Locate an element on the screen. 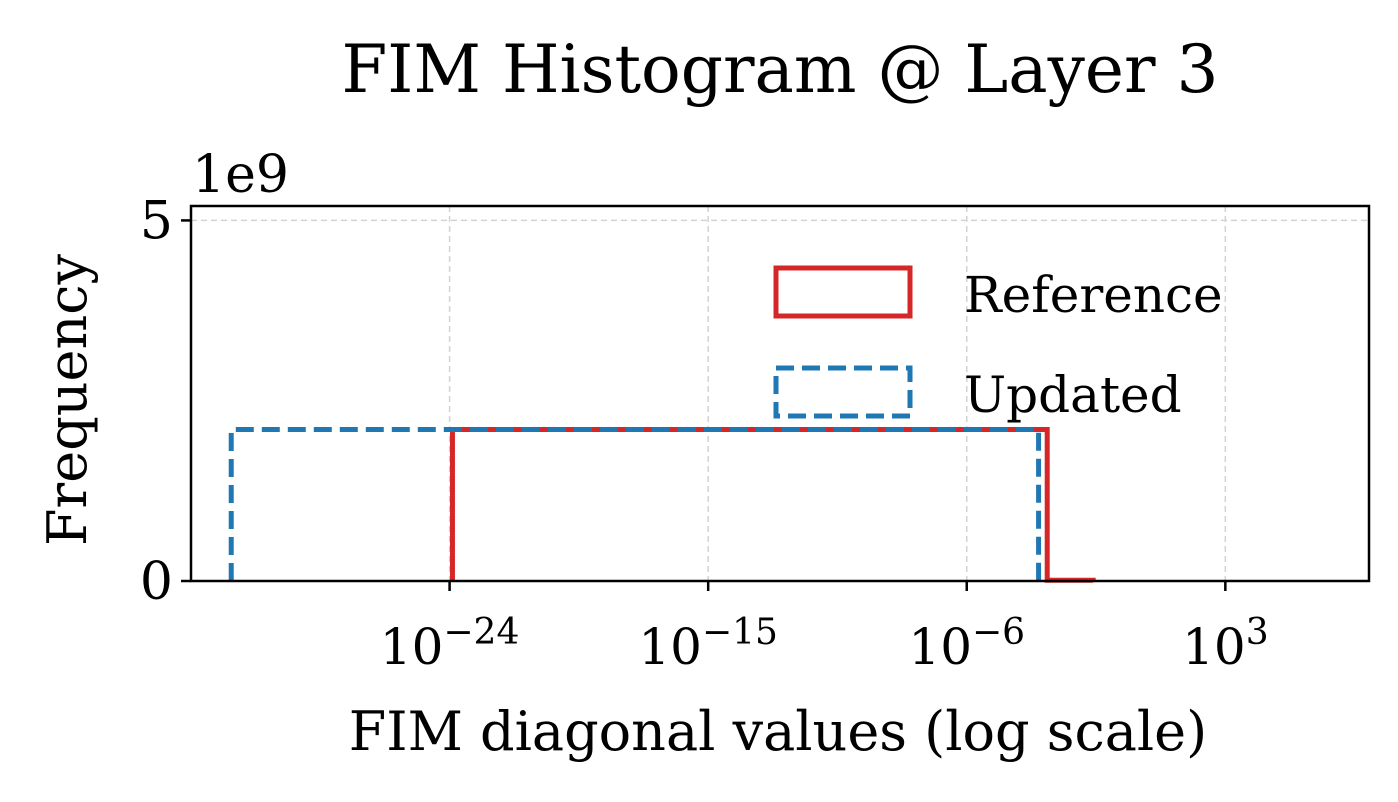  x-tick-label: 10⁻⁶ is located at coordinates (966, 644).